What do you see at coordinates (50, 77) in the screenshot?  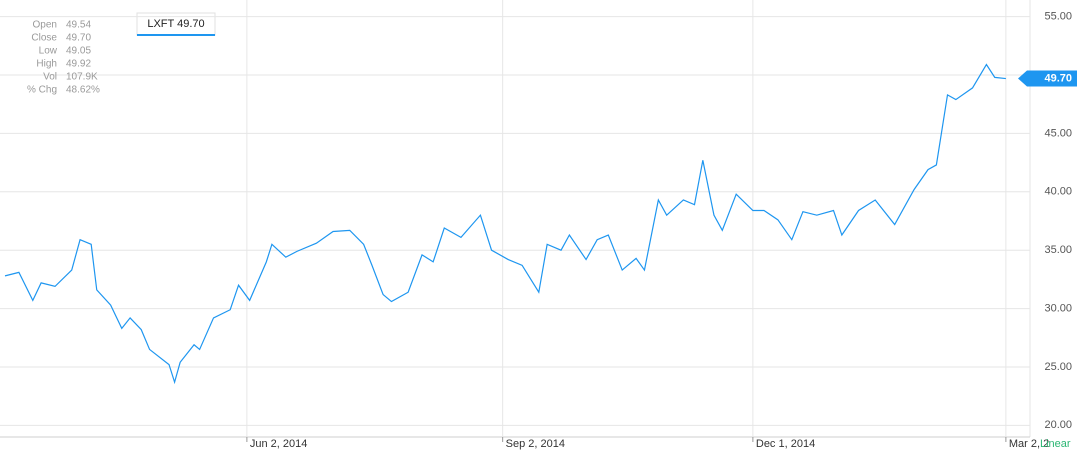 I see `quote-label: Vol` at bounding box center [50, 77].